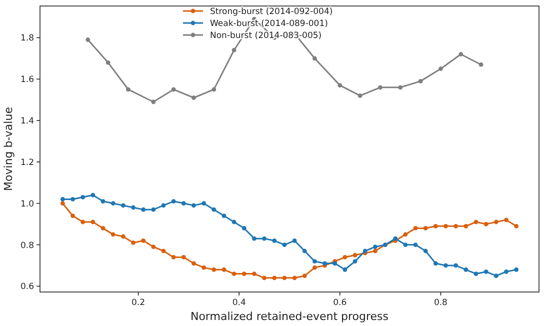  I want to click on y-tick-label: 1.8, so click(27, 39).